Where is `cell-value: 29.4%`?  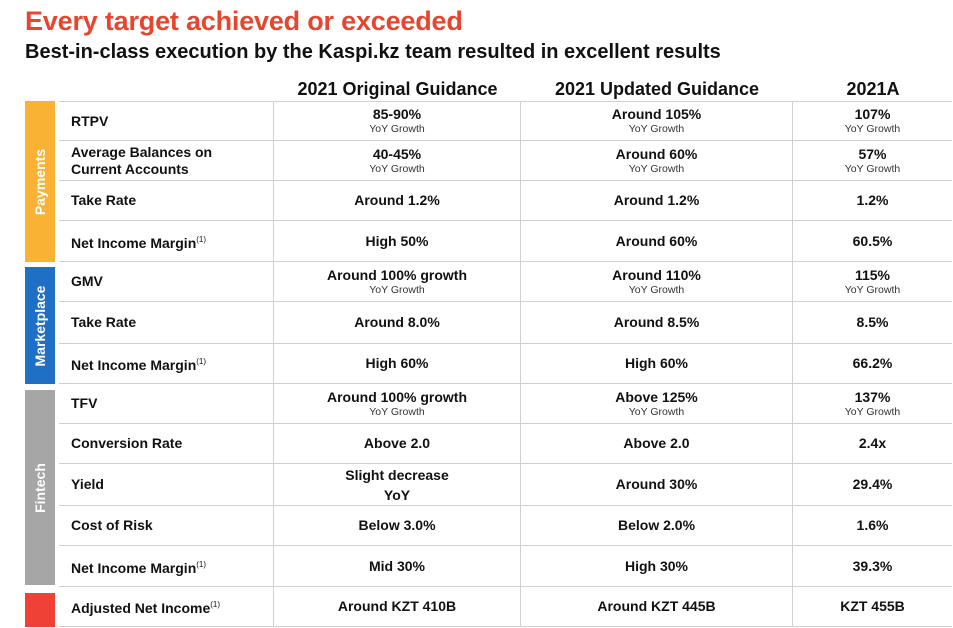 cell-value: 29.4% is located at coordinates (872, 484).